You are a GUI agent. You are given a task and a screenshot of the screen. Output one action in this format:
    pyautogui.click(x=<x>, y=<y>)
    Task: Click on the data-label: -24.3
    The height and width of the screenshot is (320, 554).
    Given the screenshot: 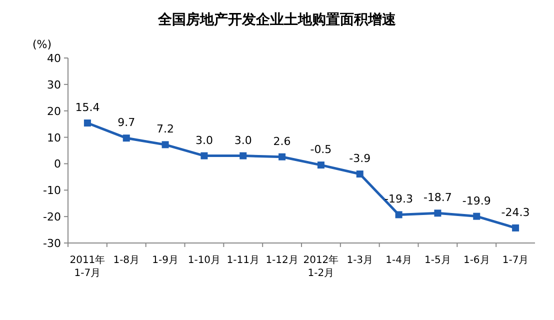 What is the action you would take?
    pyautogui.click(x=515, y=212)
    